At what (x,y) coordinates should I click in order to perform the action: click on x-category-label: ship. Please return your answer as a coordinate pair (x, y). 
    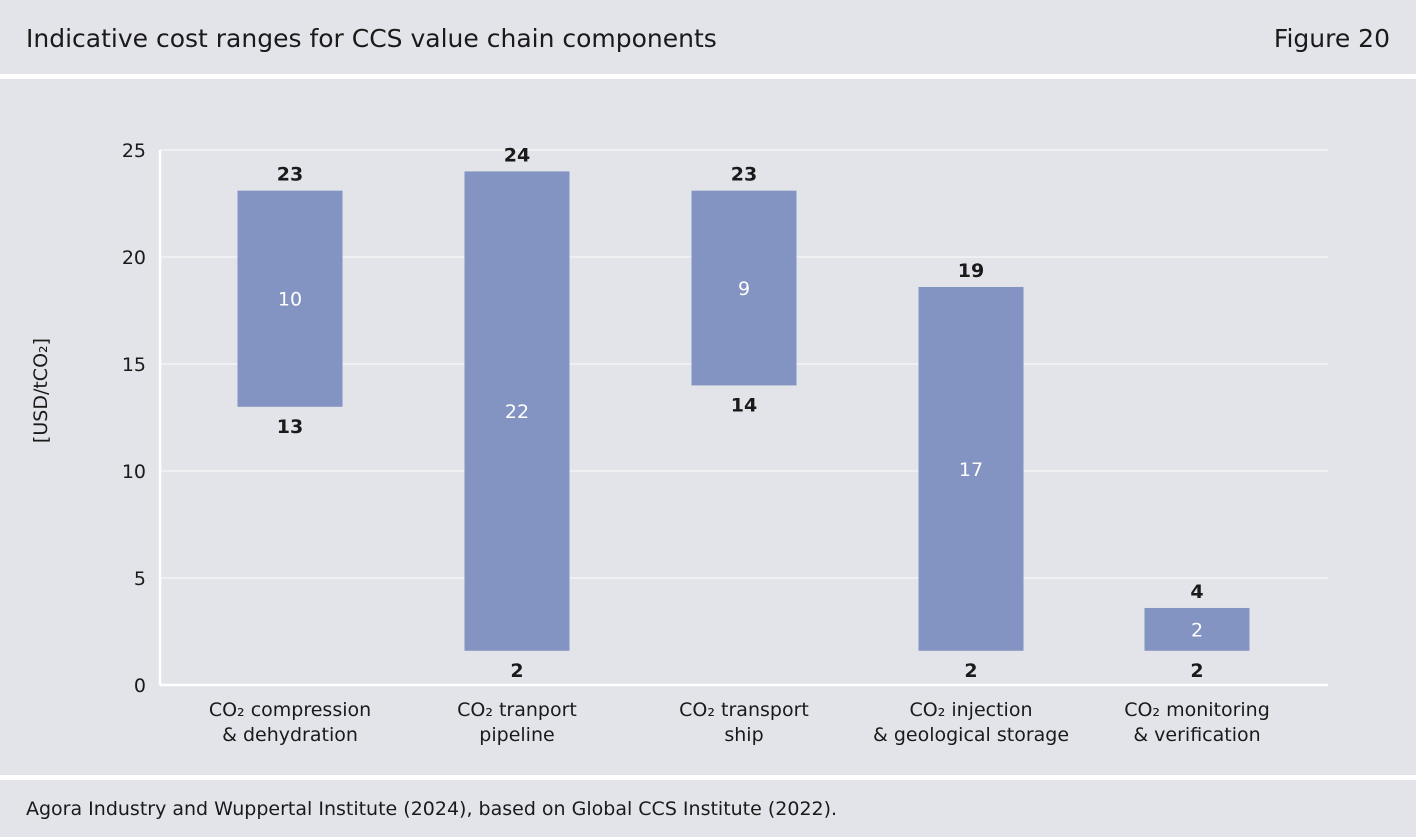
    Looking at the image, I should click on (743, 735).